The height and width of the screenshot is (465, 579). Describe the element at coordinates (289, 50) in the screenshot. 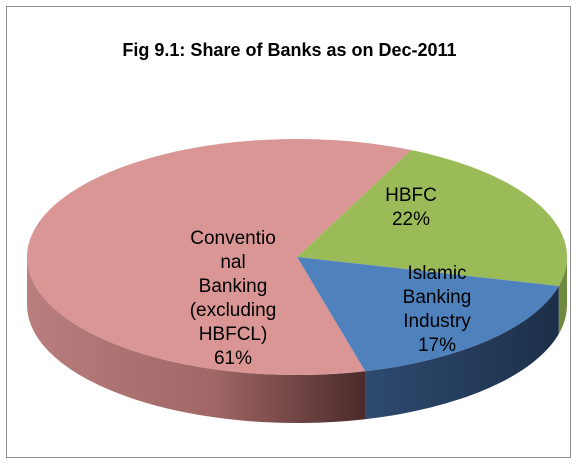

I see `chart-title: Fig 9.1: Share of Banks as on Dec-2011` at that location.